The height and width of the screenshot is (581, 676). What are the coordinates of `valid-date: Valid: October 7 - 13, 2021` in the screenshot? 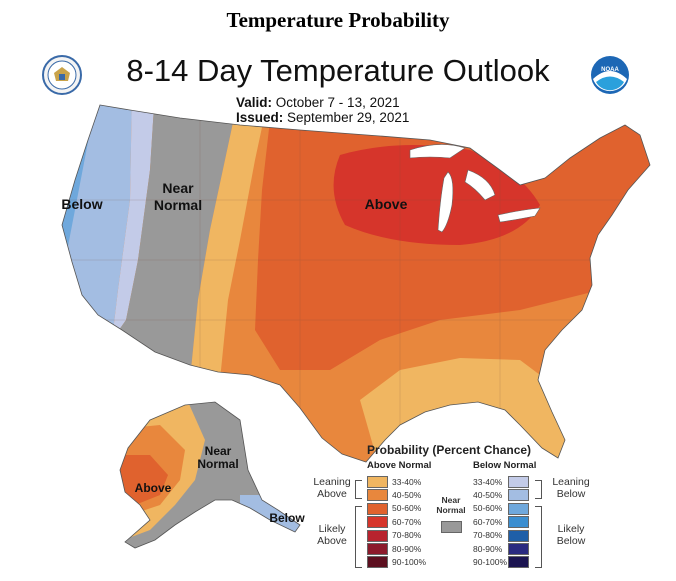 It's located at (318, 102).